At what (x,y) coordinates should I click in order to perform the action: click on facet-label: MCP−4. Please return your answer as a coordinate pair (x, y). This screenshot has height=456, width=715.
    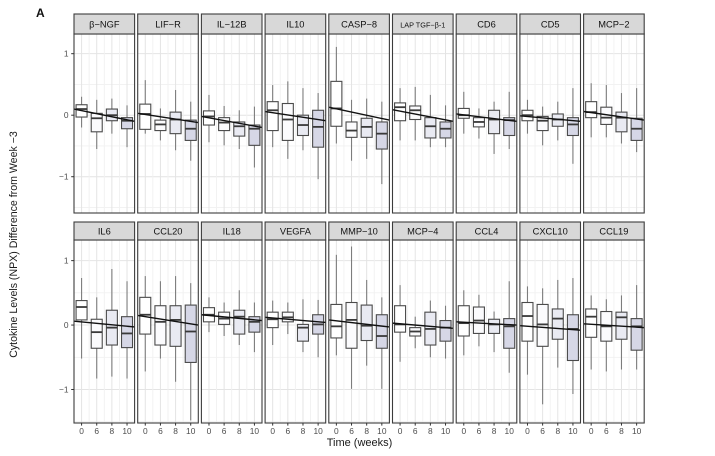
    Looking at the image, I should click on (422, 231).